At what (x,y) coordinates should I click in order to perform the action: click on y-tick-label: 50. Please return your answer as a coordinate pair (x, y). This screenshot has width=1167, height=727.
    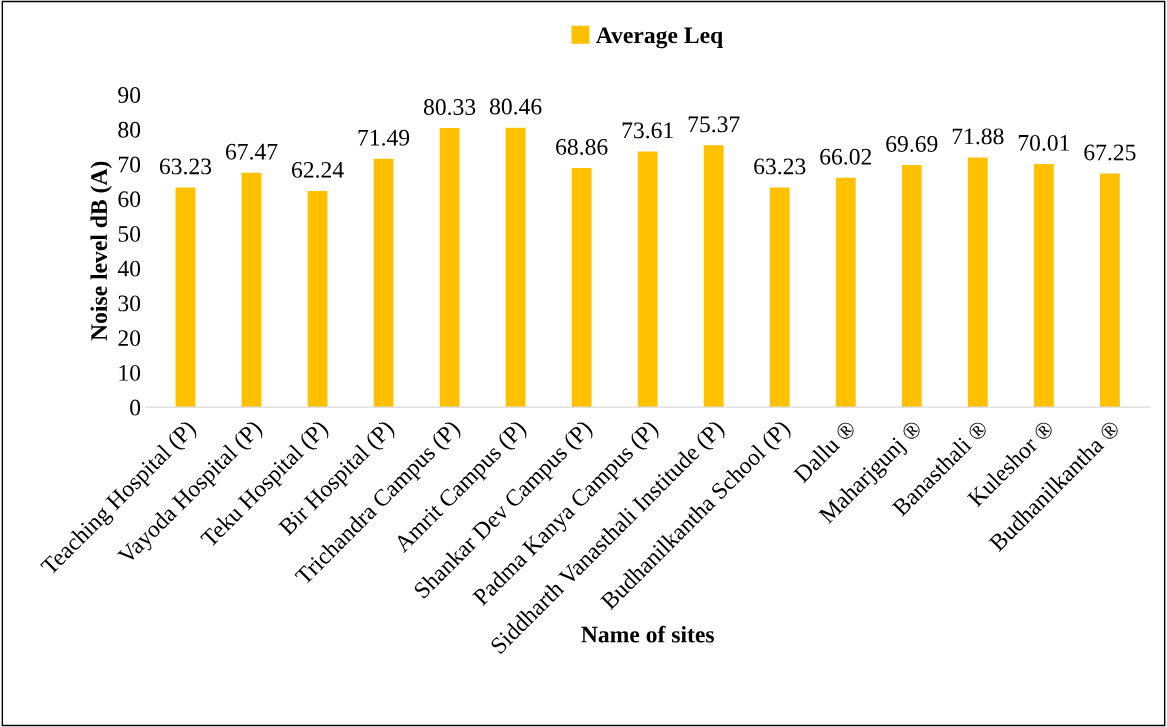
    Looking at the image, I should click on (129, 233).